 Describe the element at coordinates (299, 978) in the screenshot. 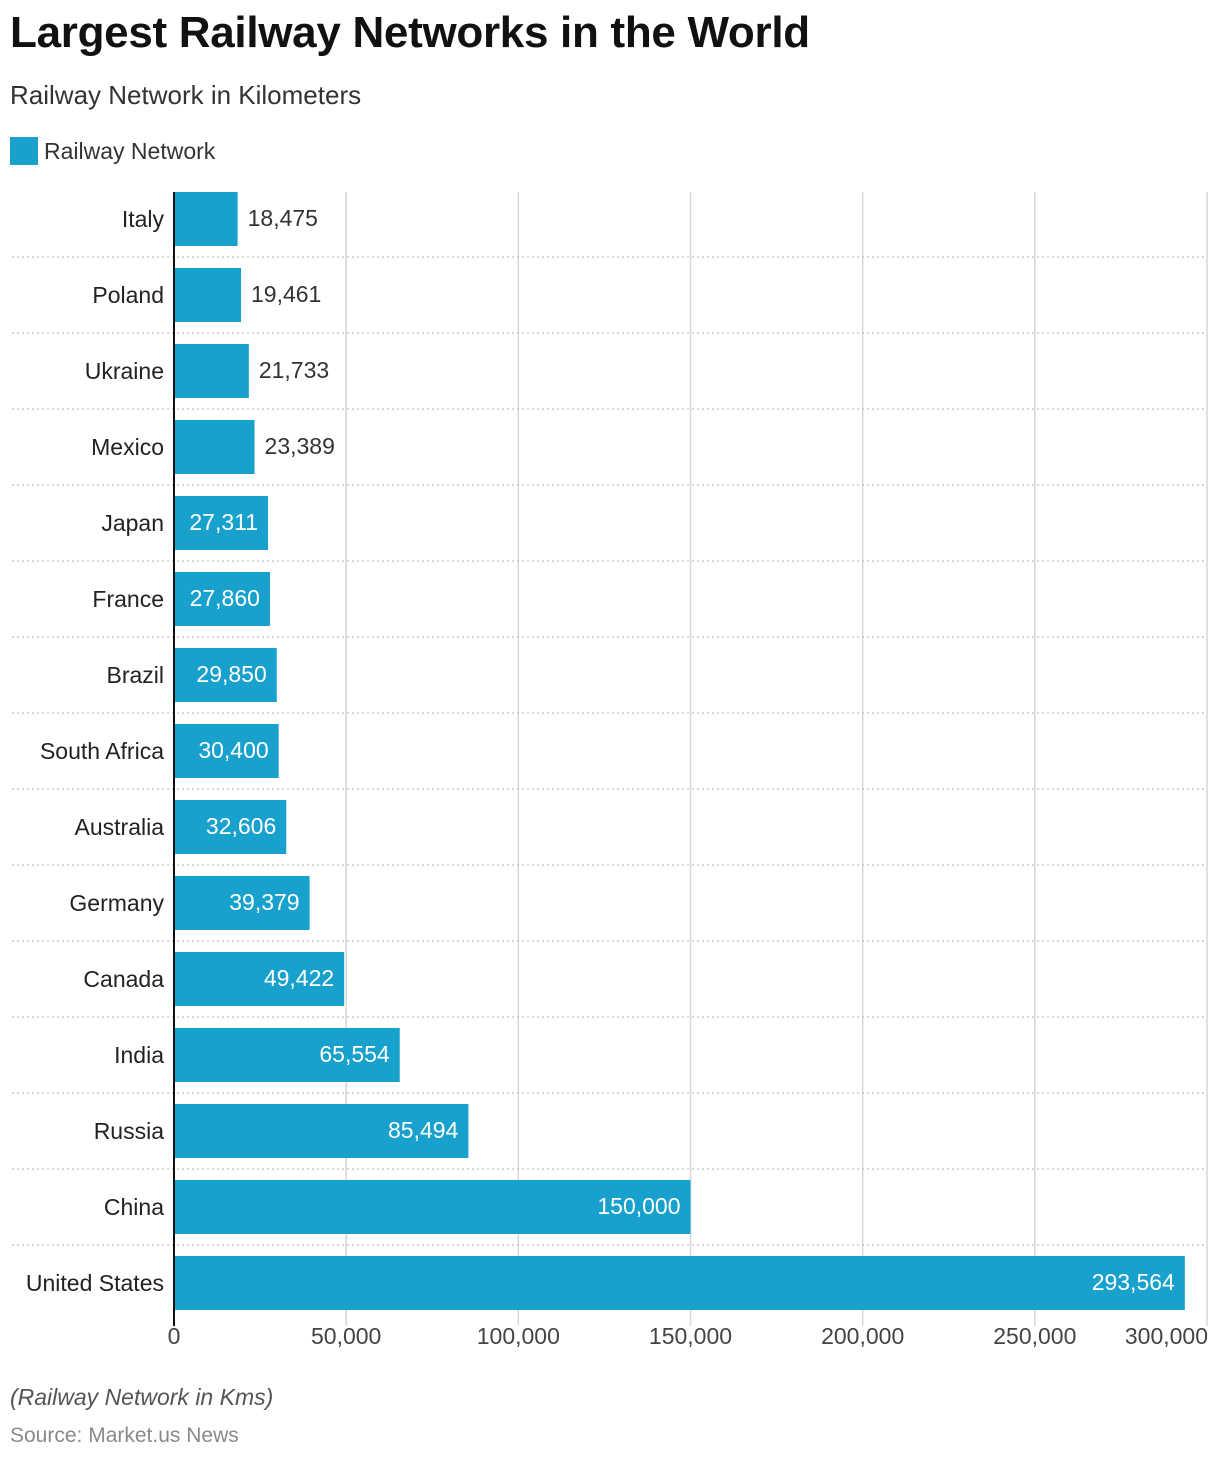

I see `data-label: 49,422` at that location.